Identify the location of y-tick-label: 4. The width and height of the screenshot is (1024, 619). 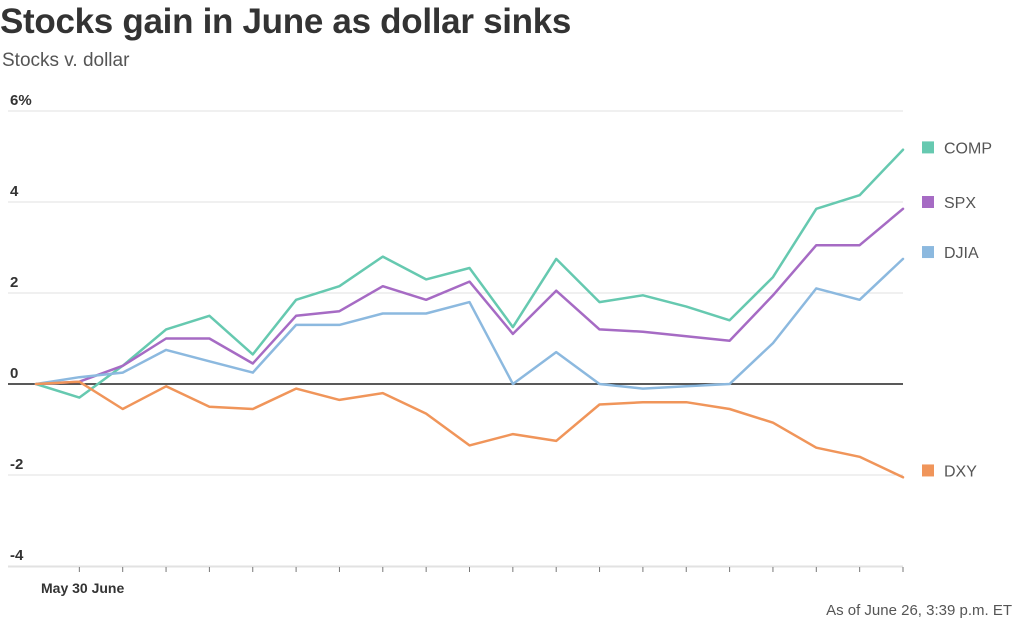
(14, 191).